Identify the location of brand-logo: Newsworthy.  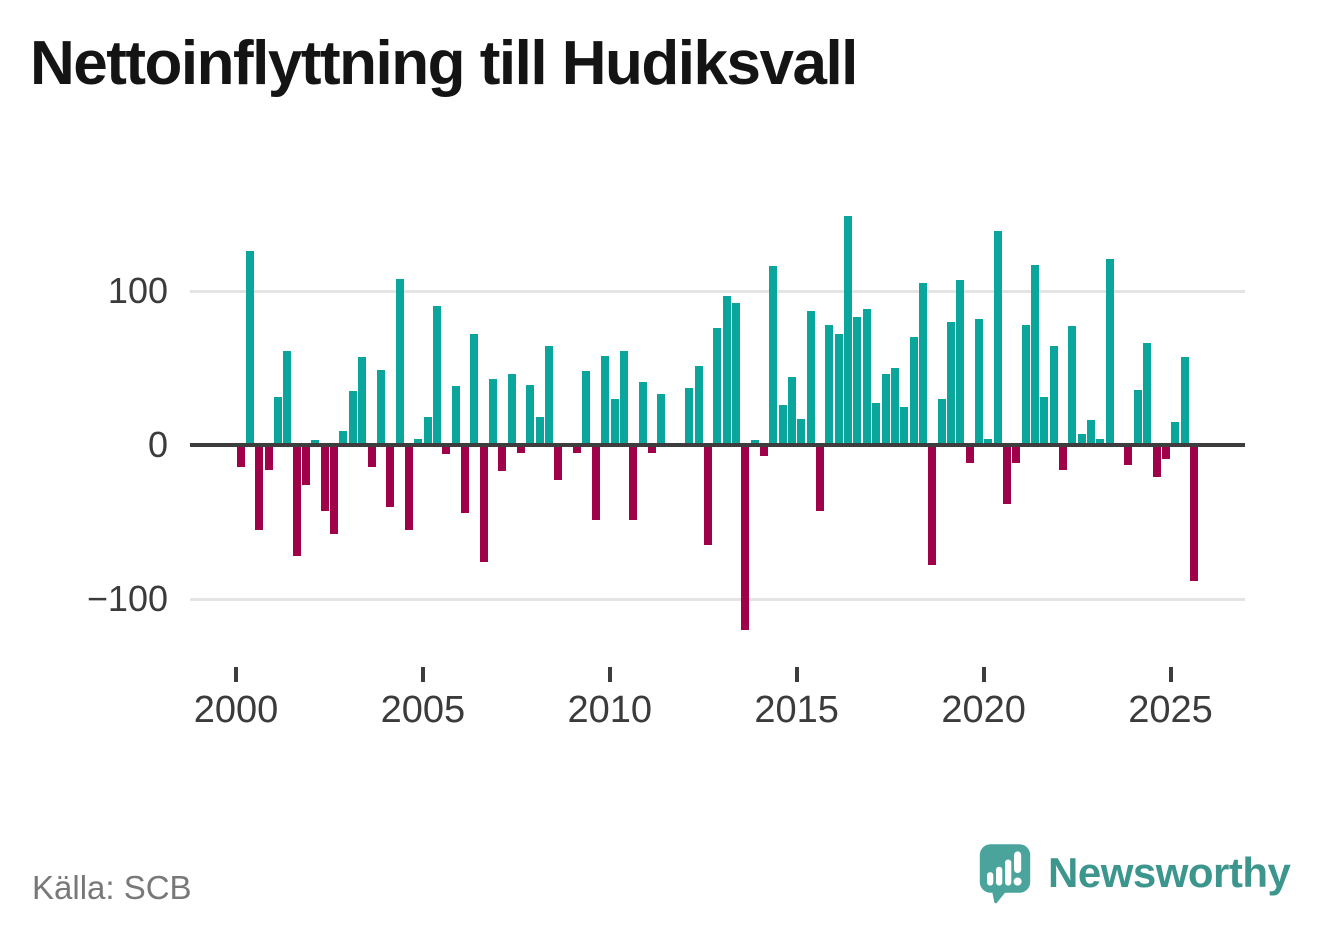
(1134, 873).